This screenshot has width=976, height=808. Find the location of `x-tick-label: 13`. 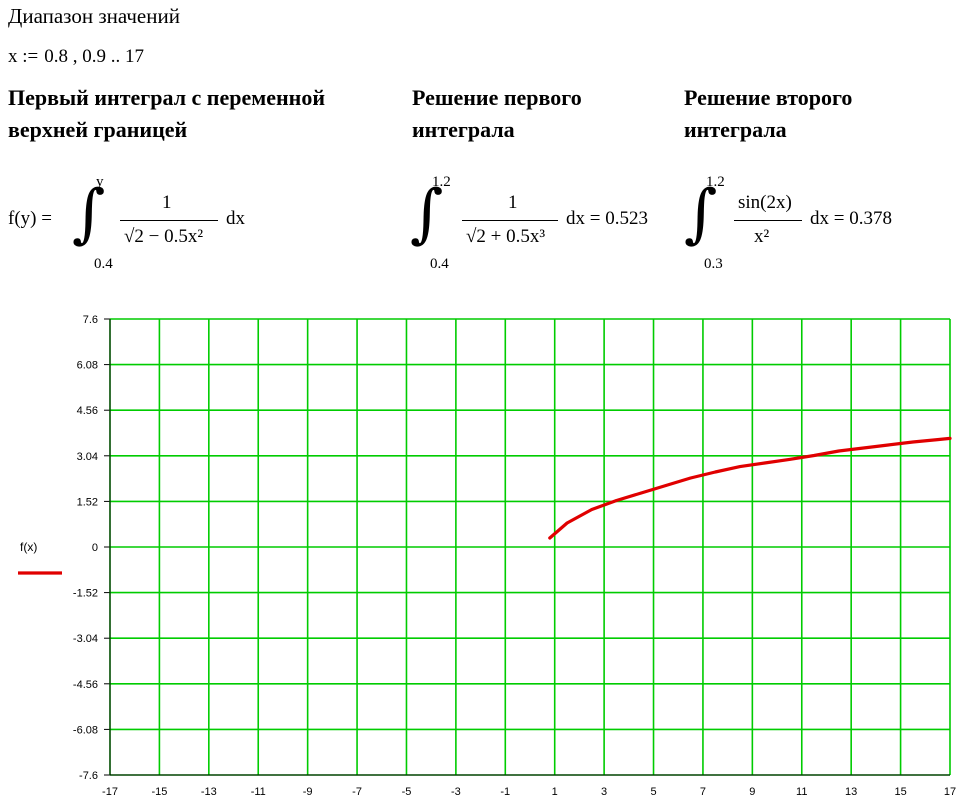

x-tick-label: 13 is located at coordinates (851, 792).